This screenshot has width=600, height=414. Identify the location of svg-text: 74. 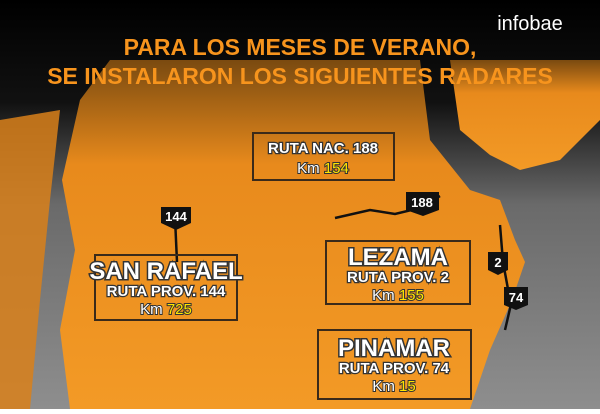
(516, 297).